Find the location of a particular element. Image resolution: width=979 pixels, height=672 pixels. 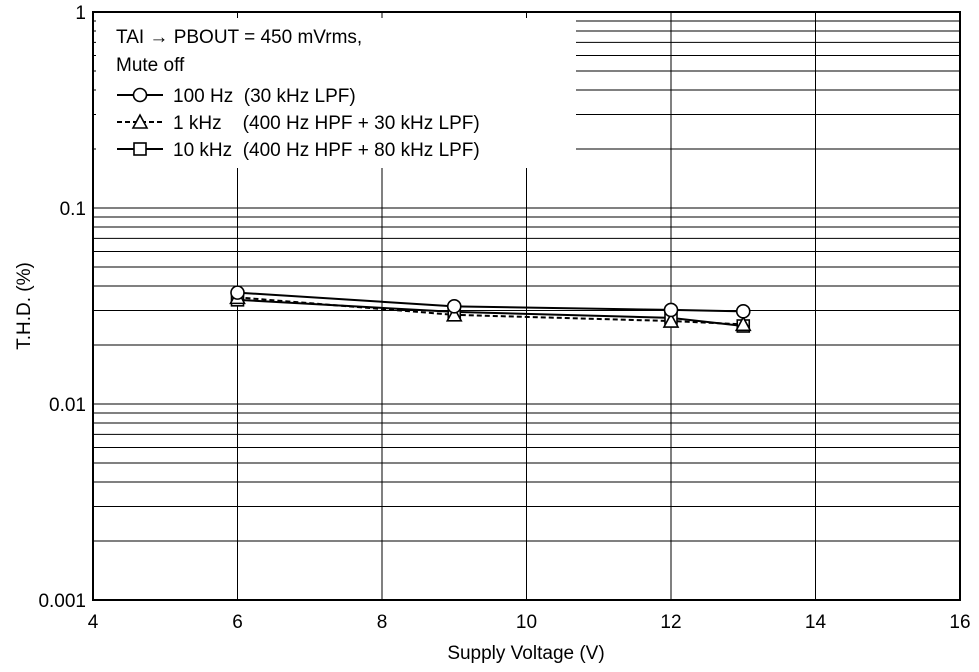

y-tick-label: 0.01 is located at coordinates (67, 405).